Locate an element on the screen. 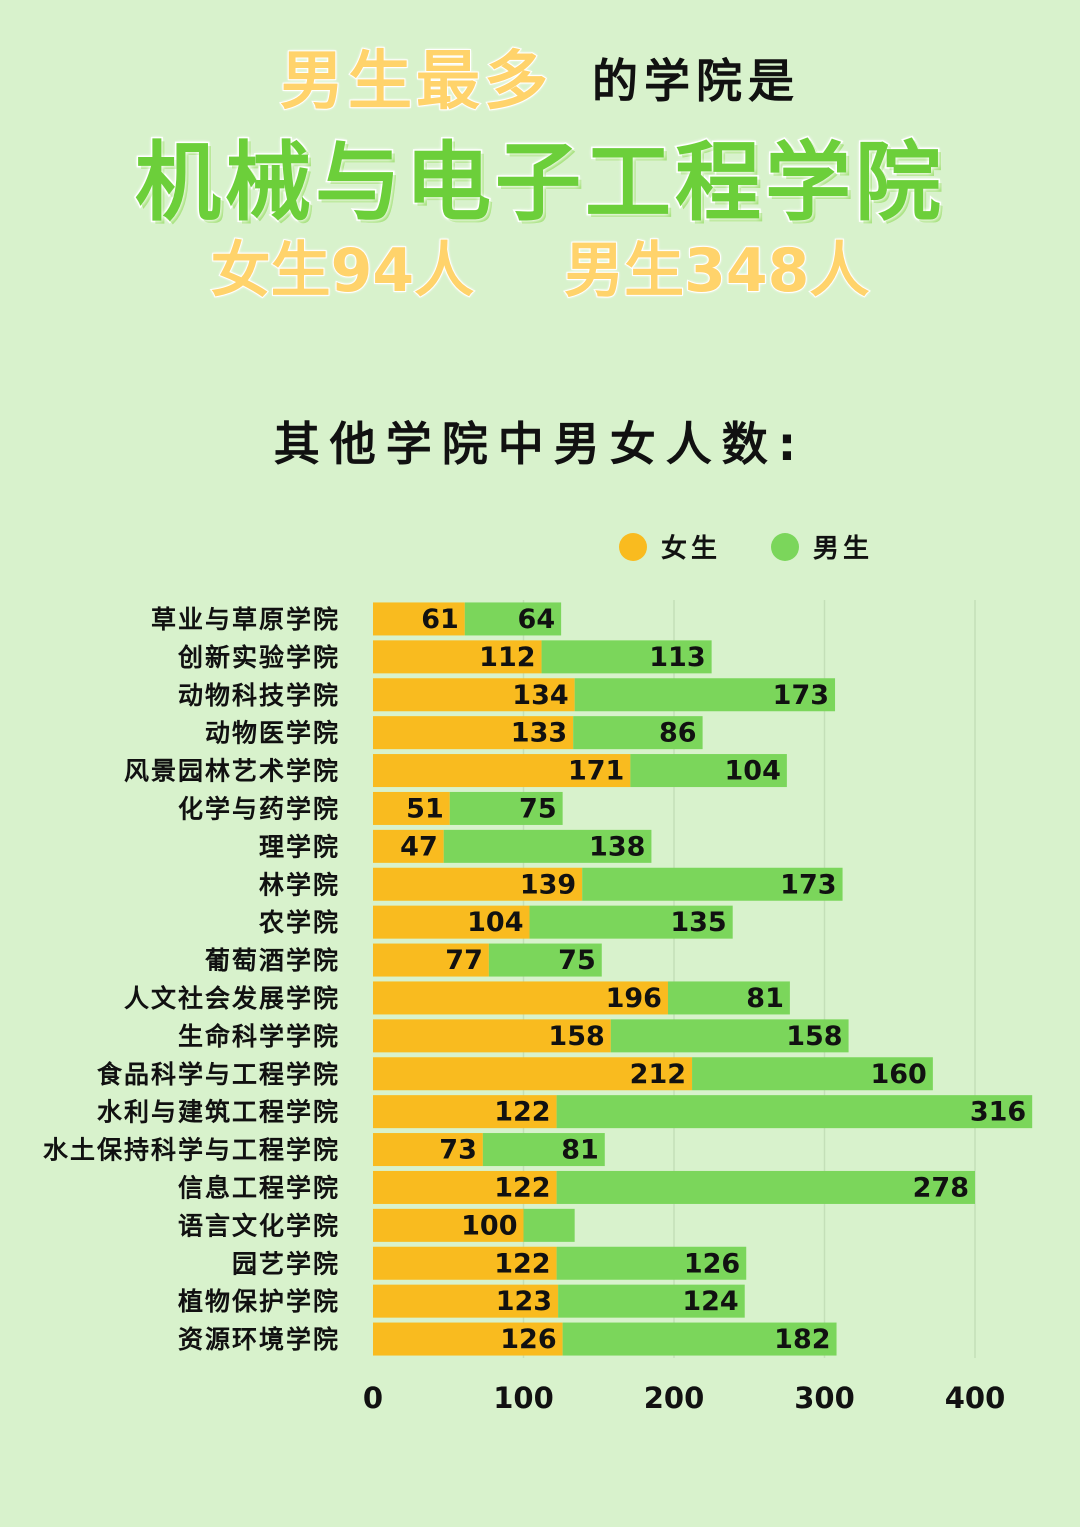 The image size is (1080, 1527). category-label-12: 食品科学与工程学院 is located at coordinates (218, 1074).